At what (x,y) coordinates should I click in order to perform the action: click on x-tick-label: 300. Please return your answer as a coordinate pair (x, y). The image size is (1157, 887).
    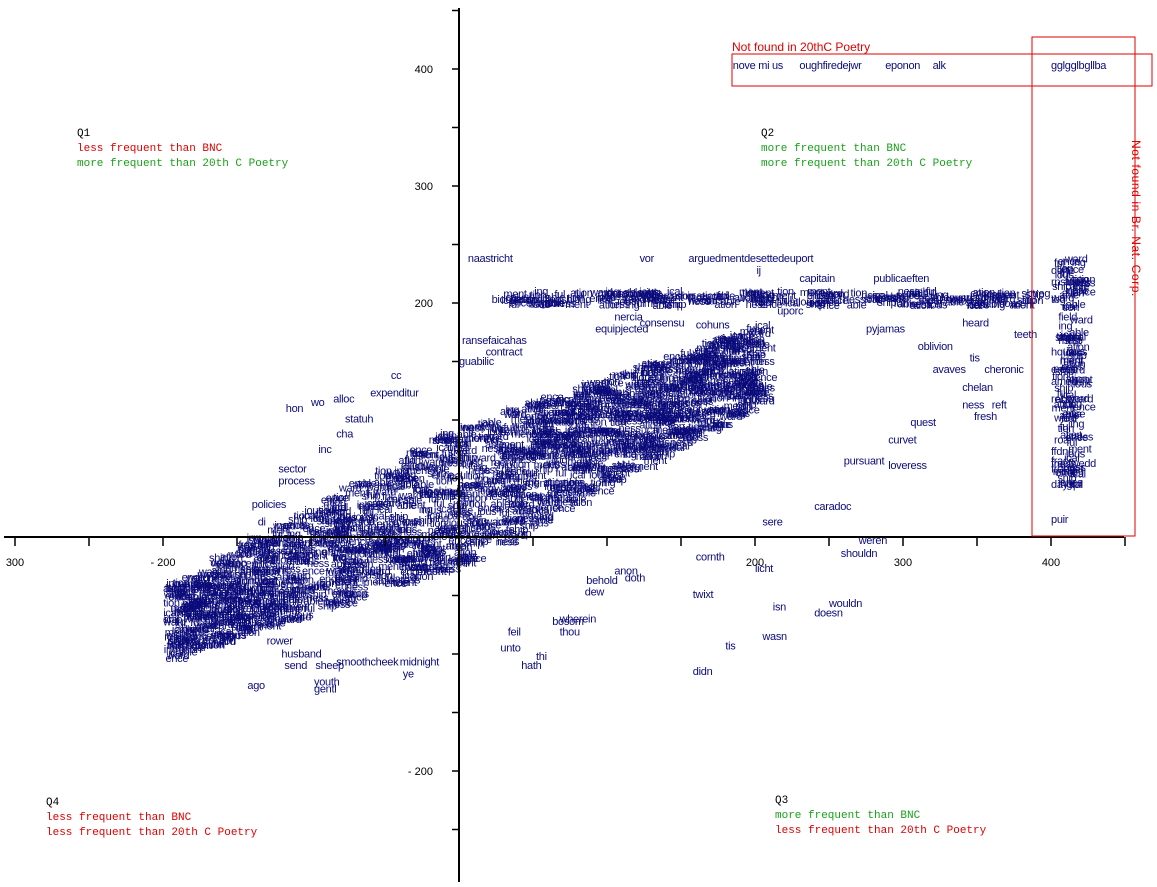
    Looking at the image, I should click on (903, 563).